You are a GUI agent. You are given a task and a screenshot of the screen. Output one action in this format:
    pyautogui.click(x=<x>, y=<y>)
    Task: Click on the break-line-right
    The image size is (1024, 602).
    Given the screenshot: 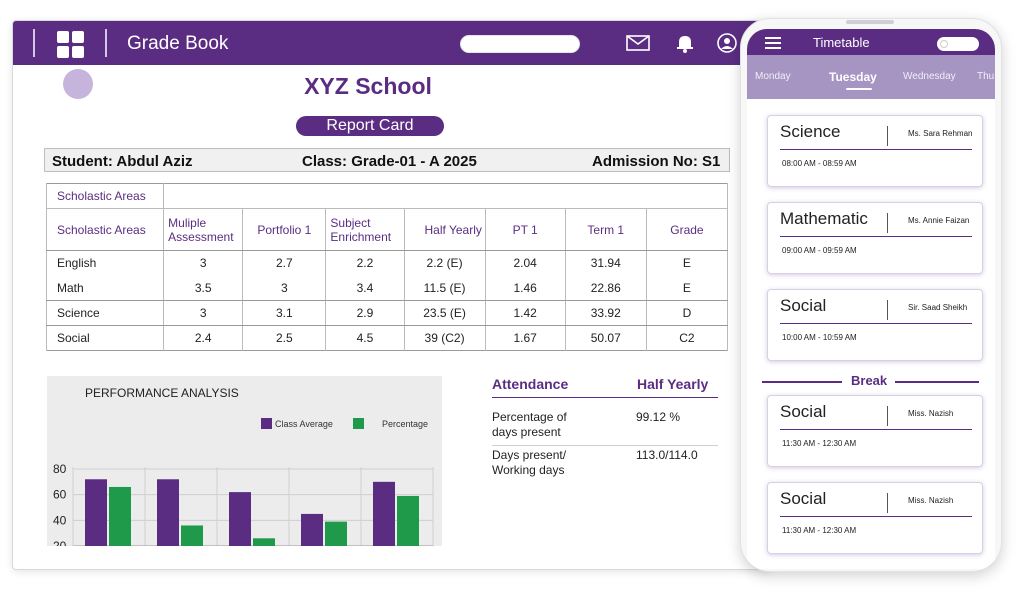 What is the action you would take?
    pyautogui.click(x=937, y=382)
    